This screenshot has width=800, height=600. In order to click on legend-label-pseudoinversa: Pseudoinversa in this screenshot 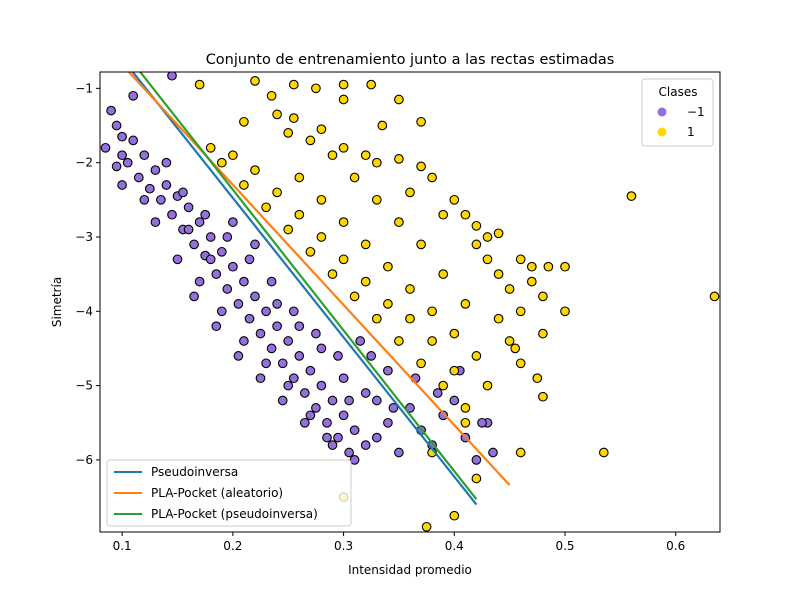, I will do `click(194, 472)`.